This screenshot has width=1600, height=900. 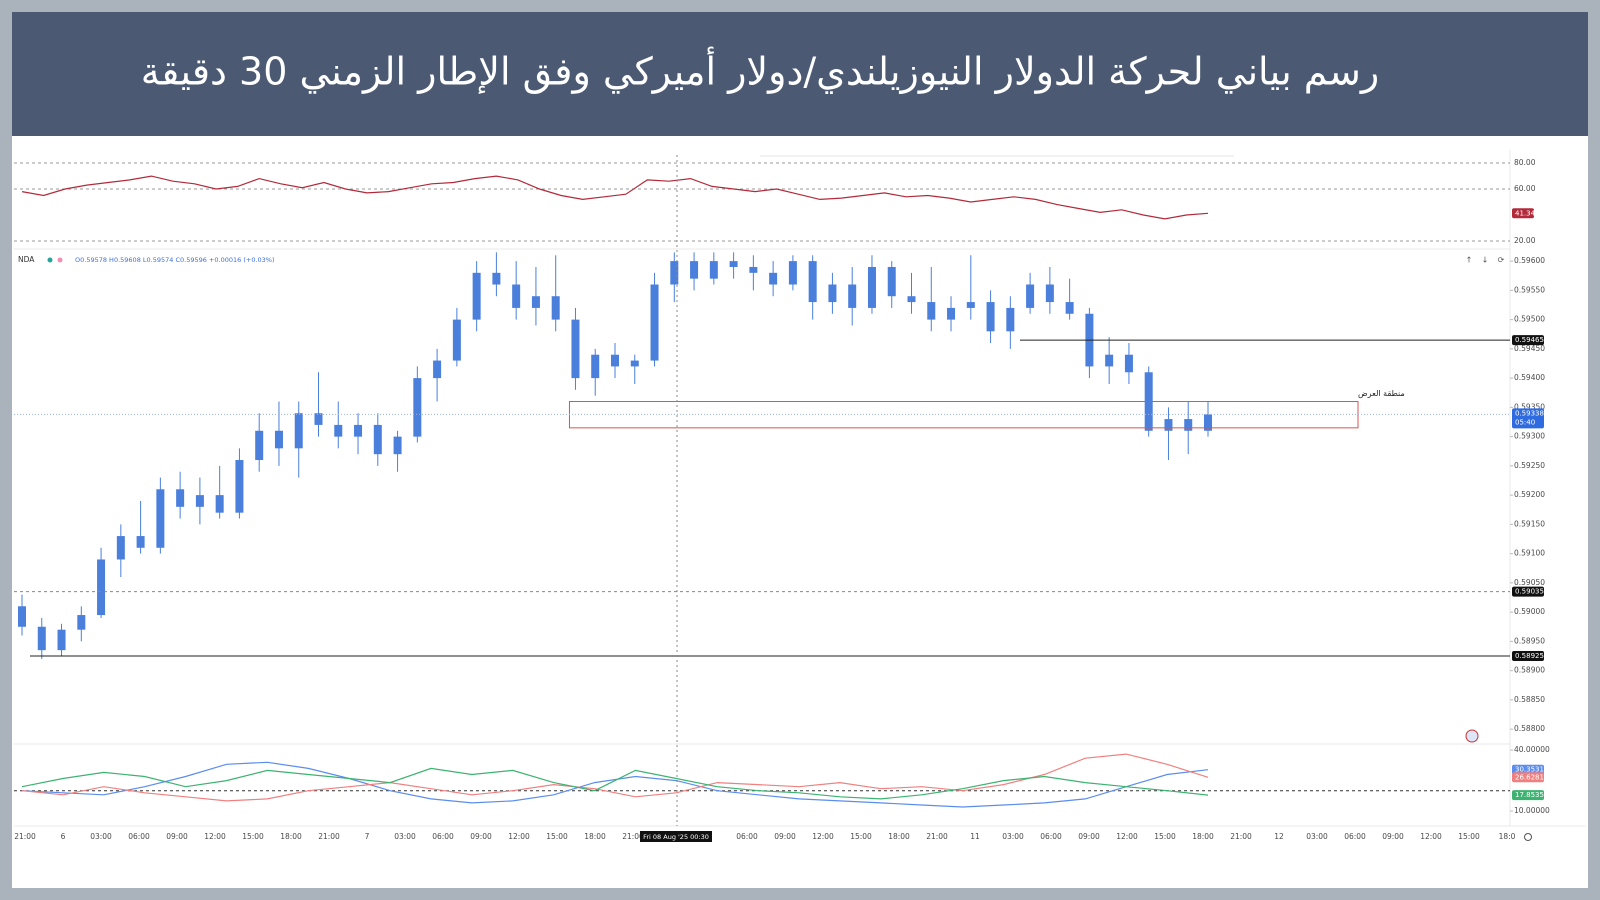 I want to click on y-tick-label: 0.59400, so click(x=1529, y=377).